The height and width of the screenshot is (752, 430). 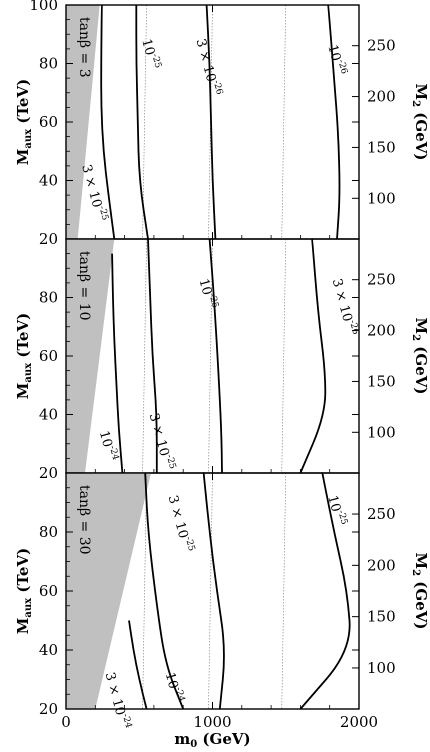 I want to click on x-tick-label: 0, so click(x=66, y=722).